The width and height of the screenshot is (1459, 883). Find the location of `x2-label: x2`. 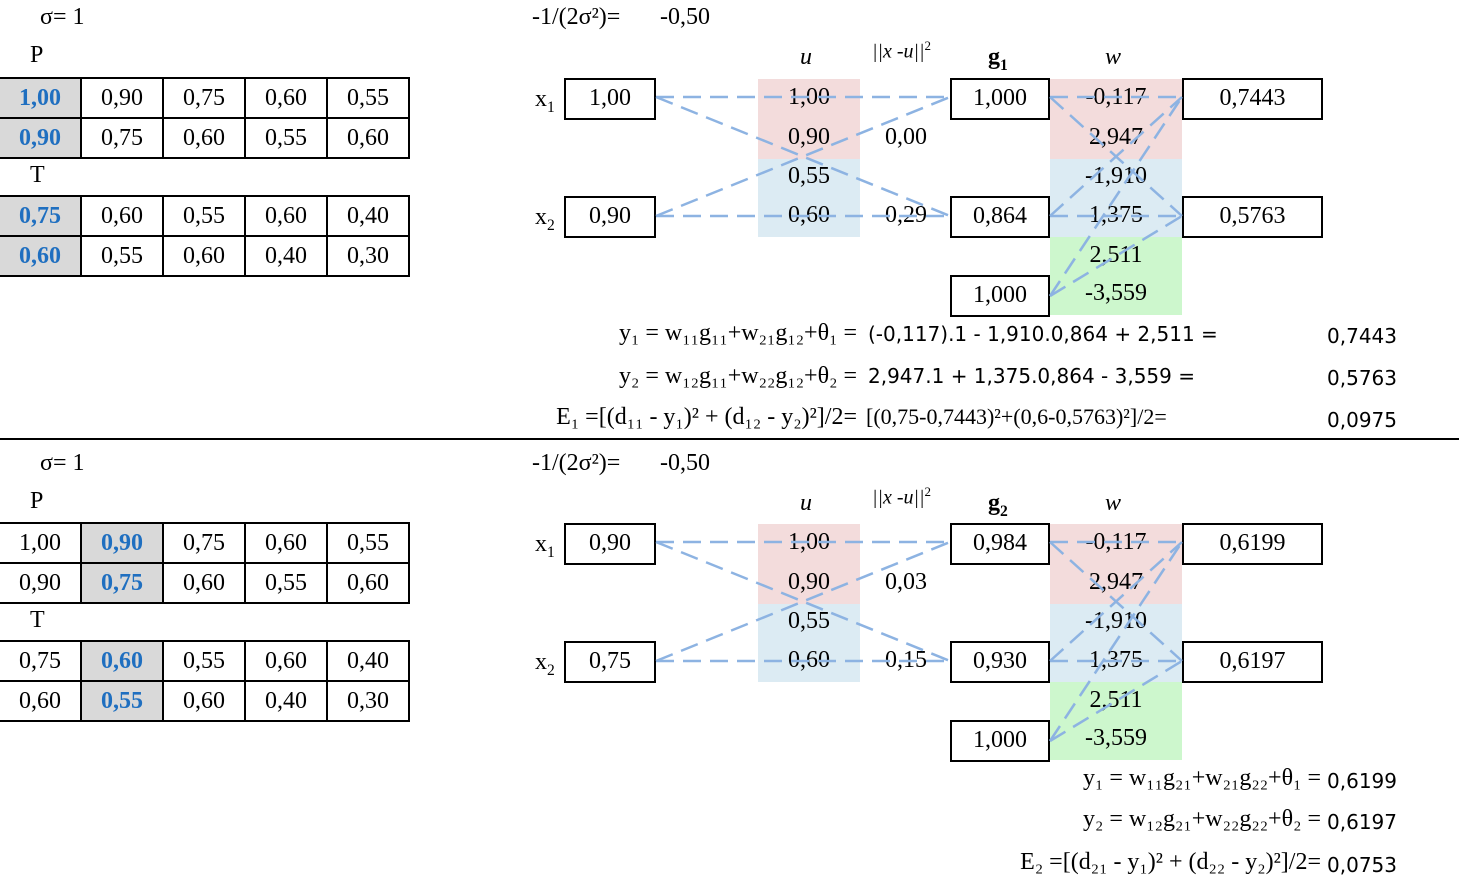

x2-label: x2 is located at coordinates (545, 664).